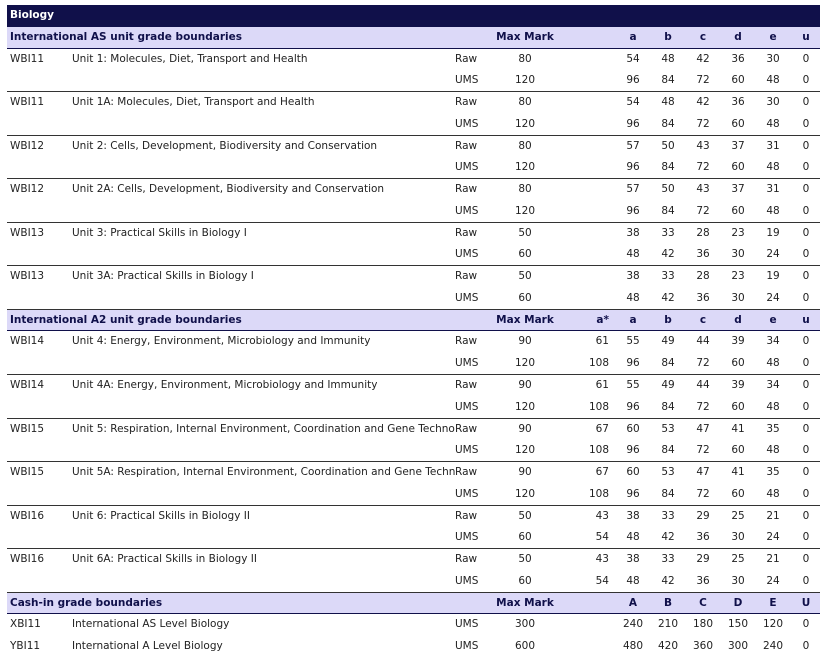  Describe the element at coordinates (668, 36) in the screenshot. I see `grade-header: b` at that location.